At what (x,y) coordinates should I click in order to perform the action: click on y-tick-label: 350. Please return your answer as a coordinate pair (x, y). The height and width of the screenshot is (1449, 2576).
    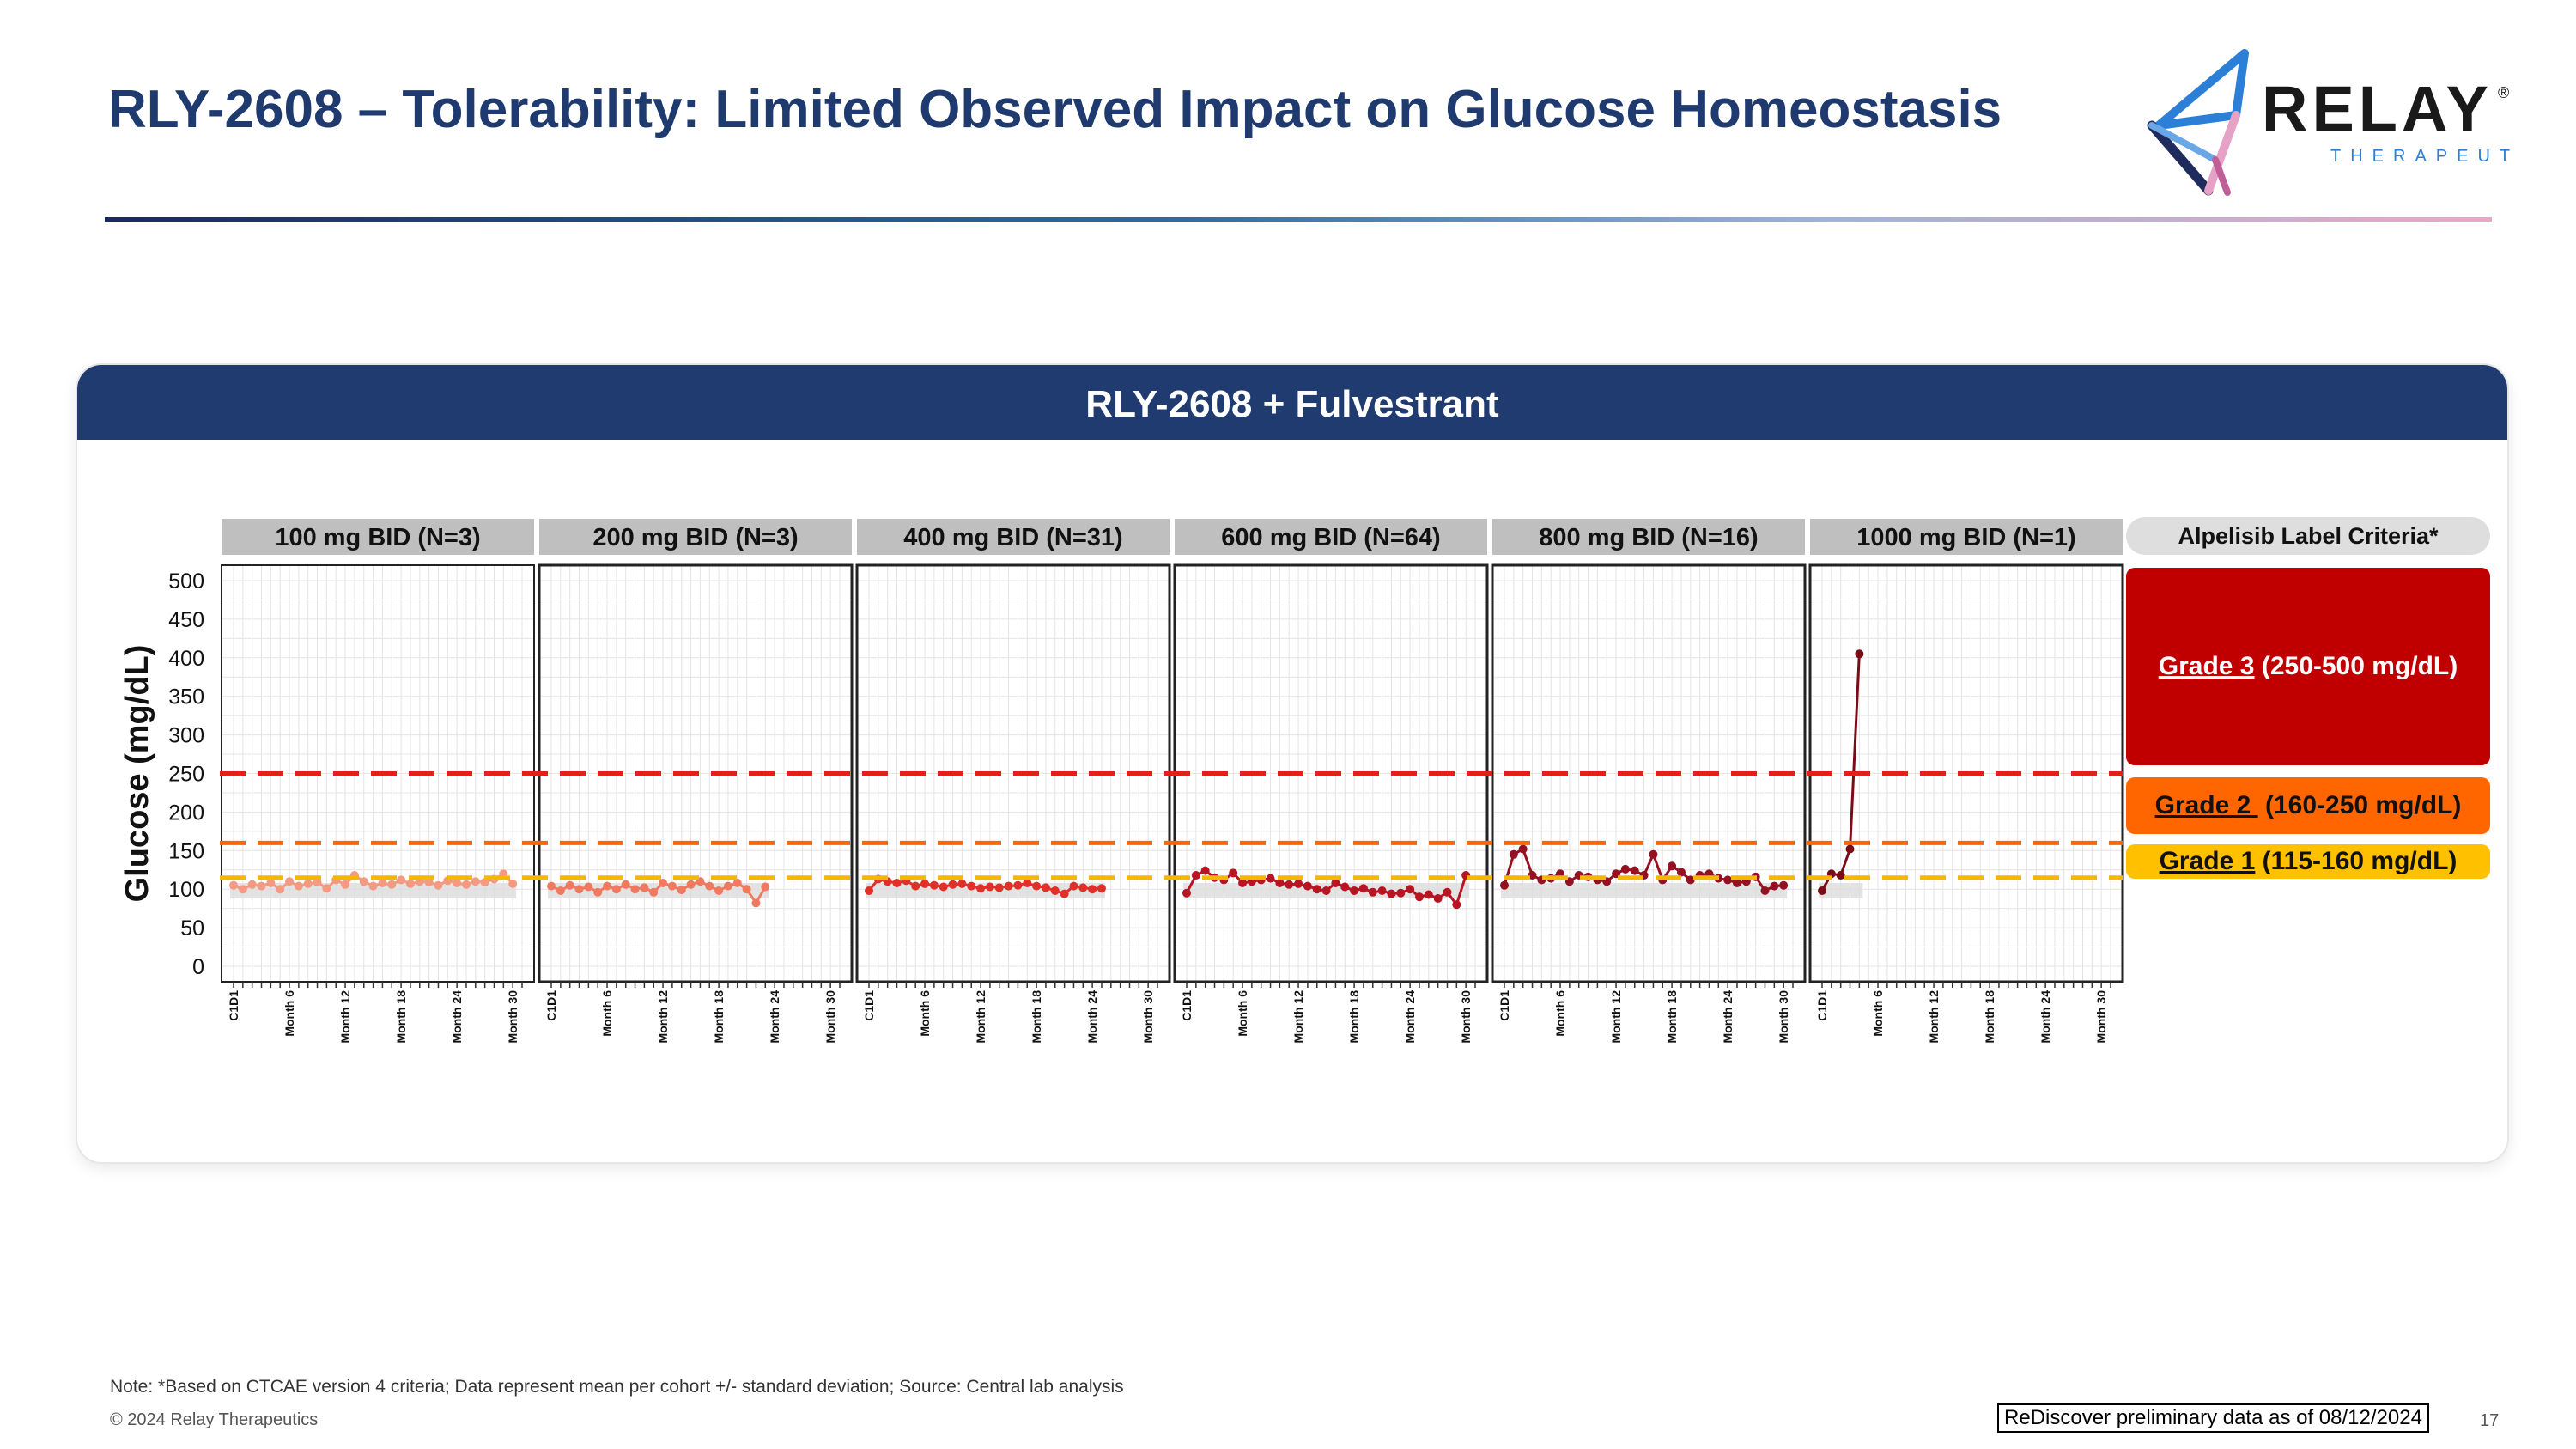
    Looking at the image, I should click on (186, 697).